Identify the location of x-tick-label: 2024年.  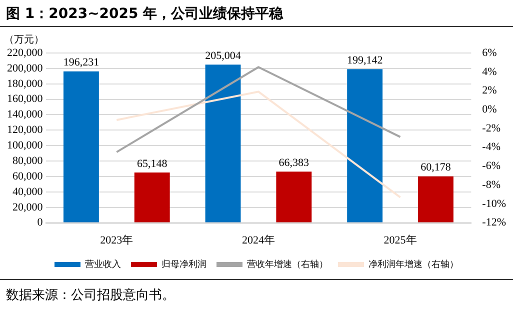
(258, 240).